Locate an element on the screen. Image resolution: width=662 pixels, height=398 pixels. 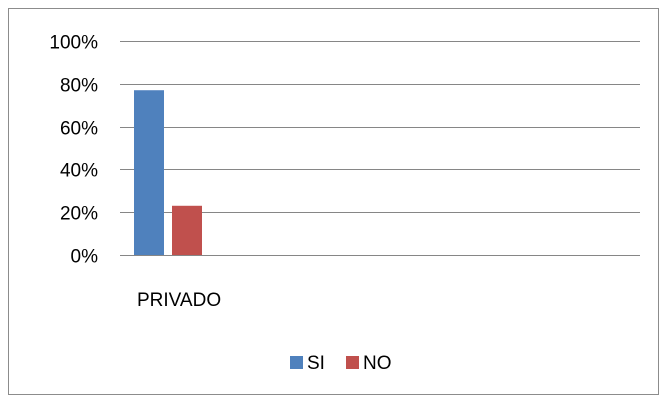
y-axis-tick-labels: 0% 20% 40% 60% 80% 100% is located at coordinates (73, 150).